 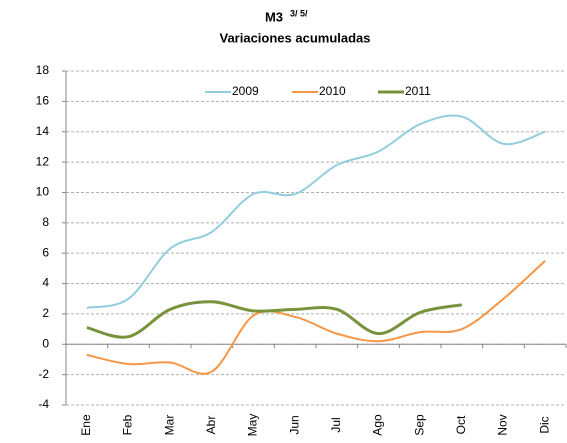 I want to click on y-tick-label: 14, so click(x=43, y=131).